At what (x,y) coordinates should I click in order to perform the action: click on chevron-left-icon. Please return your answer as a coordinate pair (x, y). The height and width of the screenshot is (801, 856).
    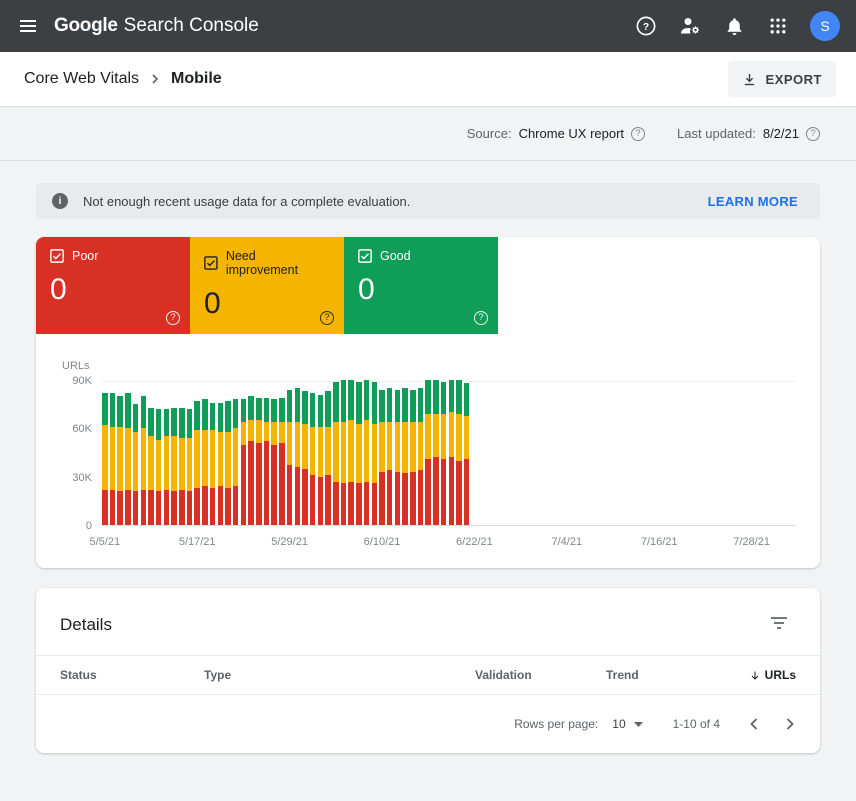
    Looking at the image, I should click on (754, 724).